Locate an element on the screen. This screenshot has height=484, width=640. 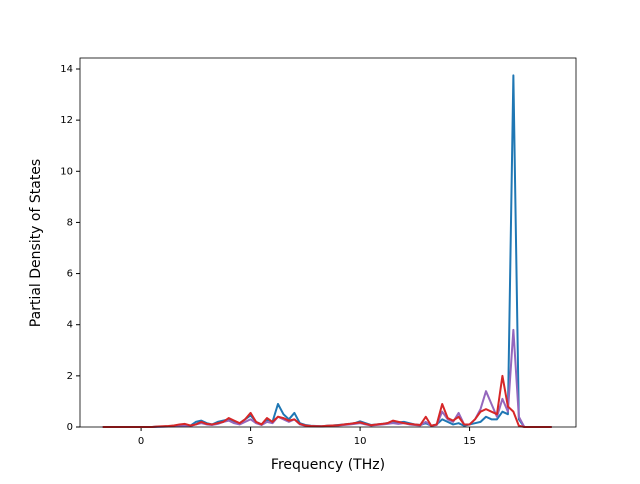
y-tick-label: 14 is located at coordinates (66, 69).